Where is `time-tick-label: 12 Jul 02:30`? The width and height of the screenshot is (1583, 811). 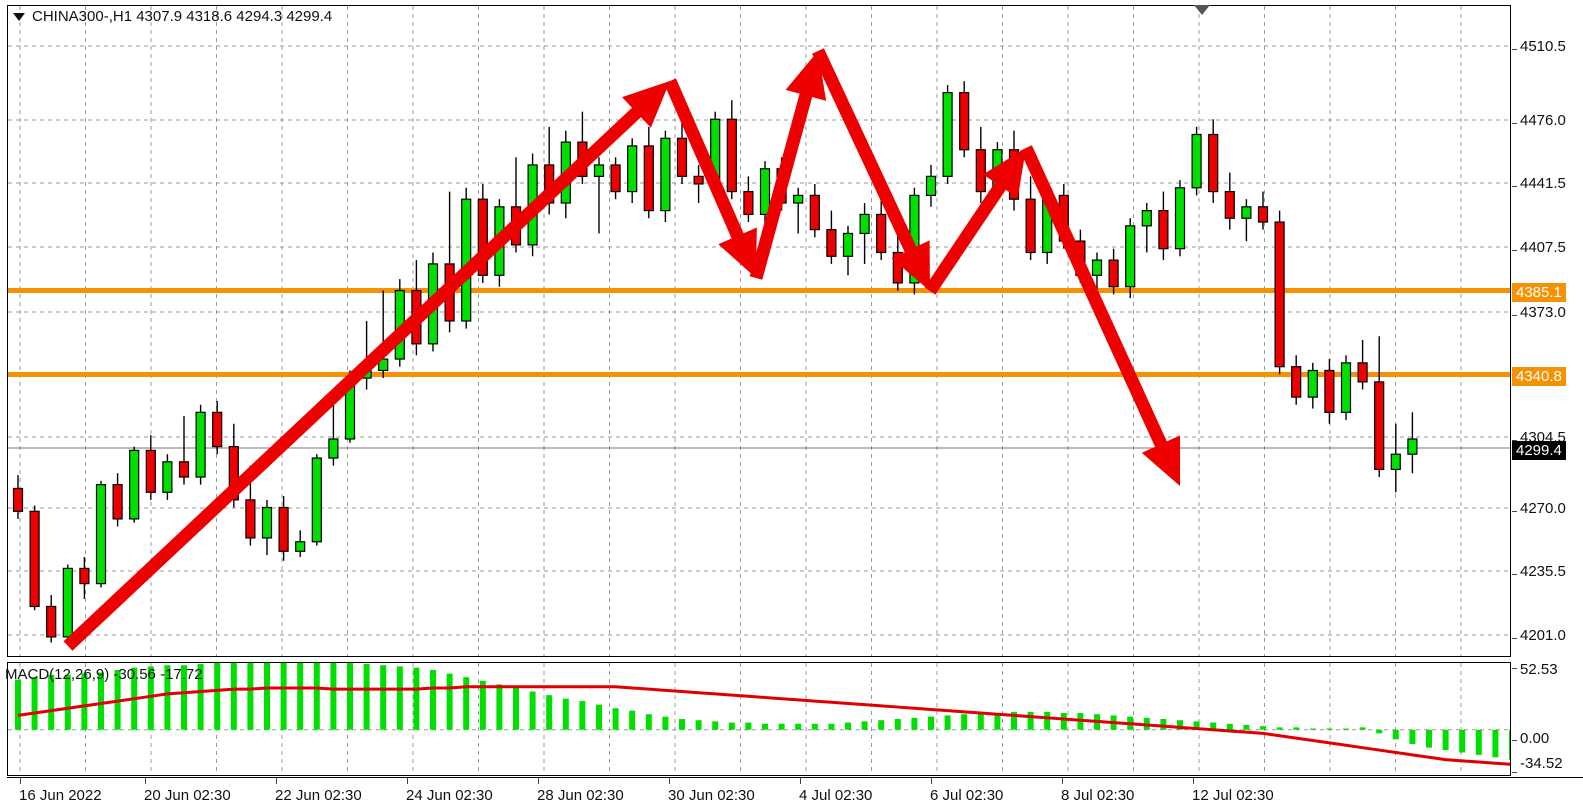
time-tick-label: 12 Jul 02:30 is located at coordinates (1233, 795).